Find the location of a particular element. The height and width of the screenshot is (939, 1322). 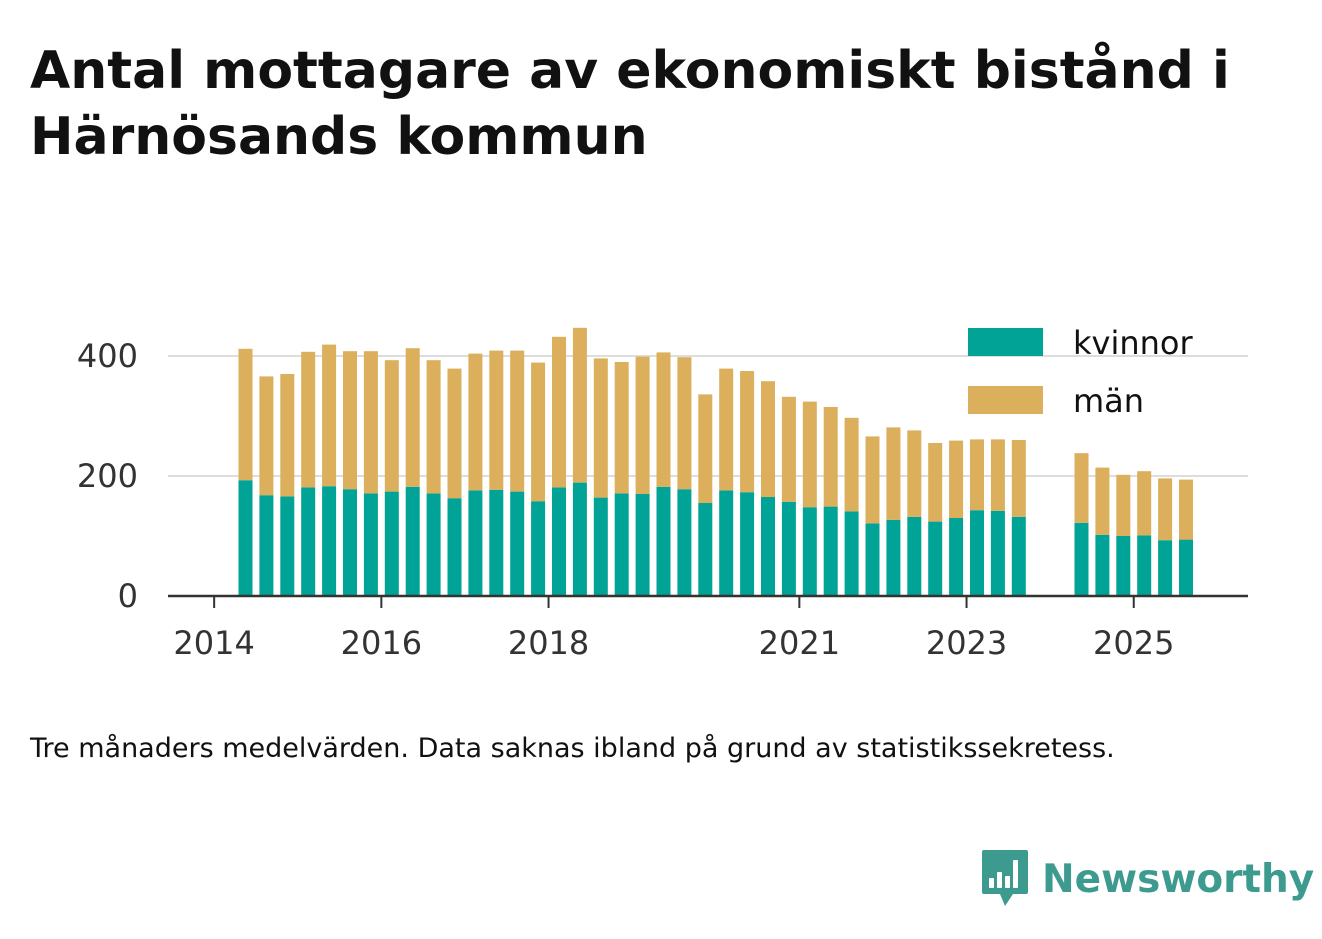

x-tick-label: 2021 is located at coordinates (799, 643).